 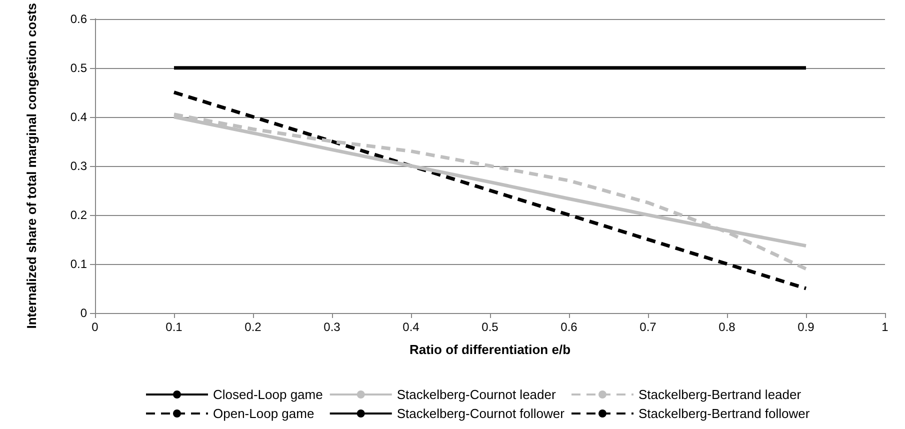 What do you see at coordinates (268, 394) in the screenshot?
I see `legend-label: Closed-Loop game` at bounding box center [268, 394].